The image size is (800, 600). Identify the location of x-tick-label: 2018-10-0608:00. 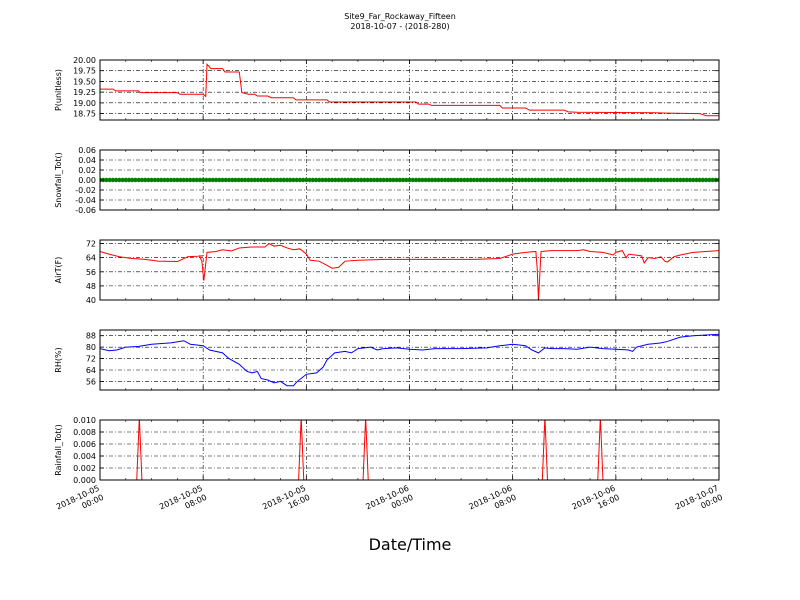
(493, 502).